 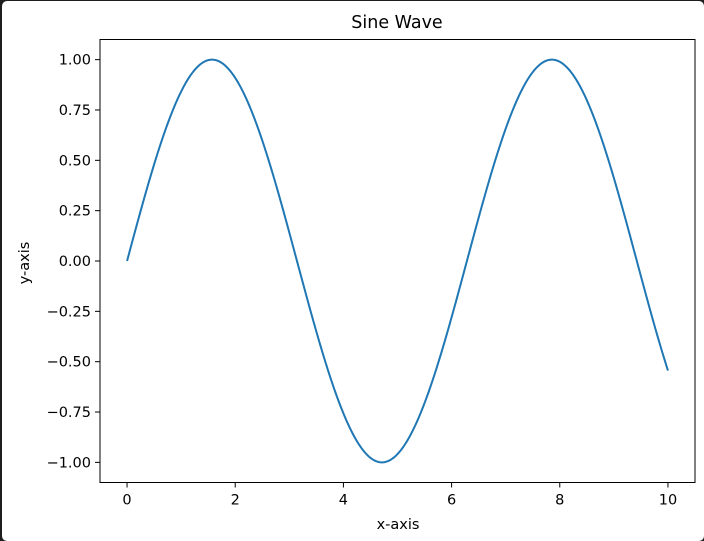 I want to click on y-tick-label: −0.75, so click(x=69, y=413).